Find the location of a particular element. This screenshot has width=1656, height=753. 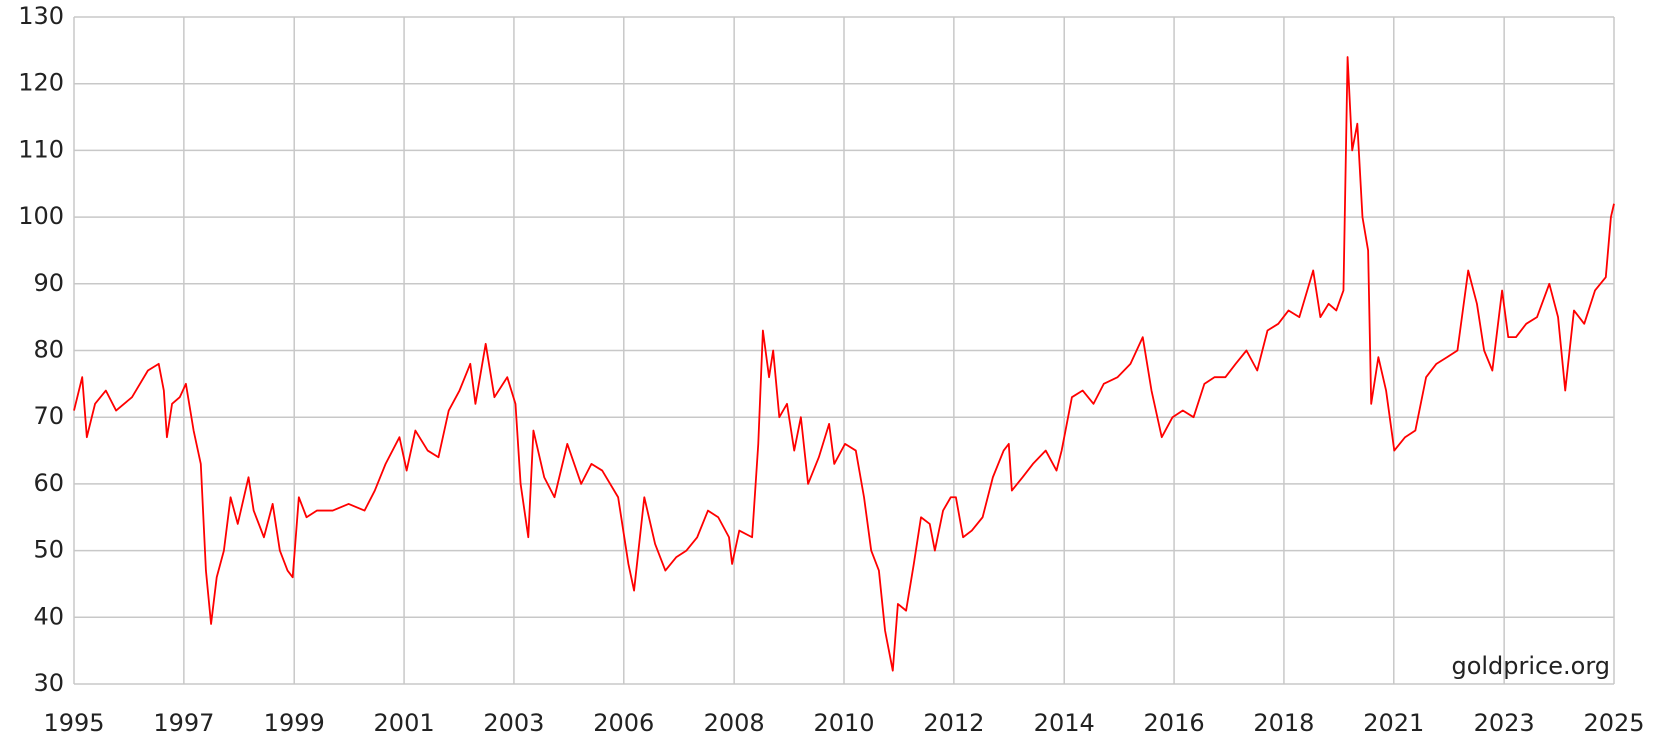

y-tick-label: 80 is located at coordinates (48, 350).